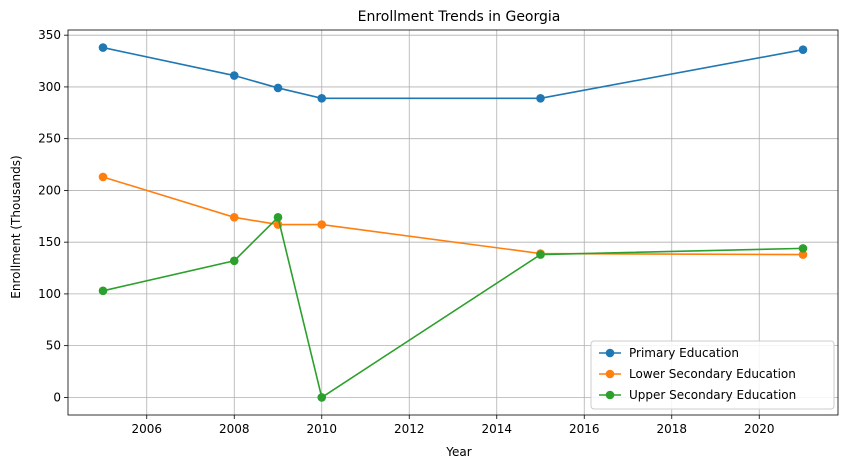 The image size is (850, 468). I want to click on legend-box, so click(712, 375).